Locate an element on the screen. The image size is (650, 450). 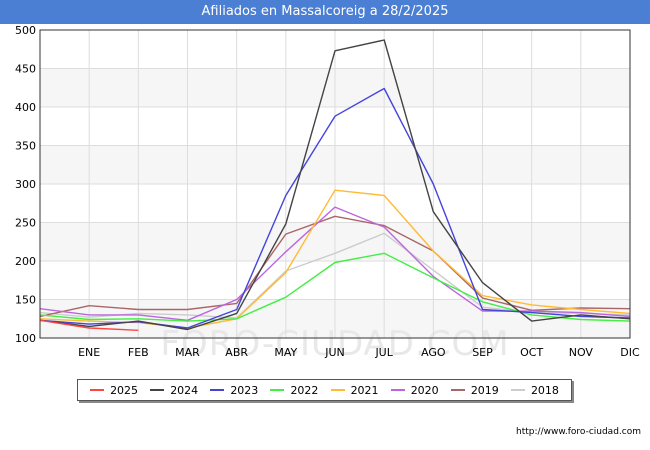
legend-label: 2018 is located at coordinates (544, 390).